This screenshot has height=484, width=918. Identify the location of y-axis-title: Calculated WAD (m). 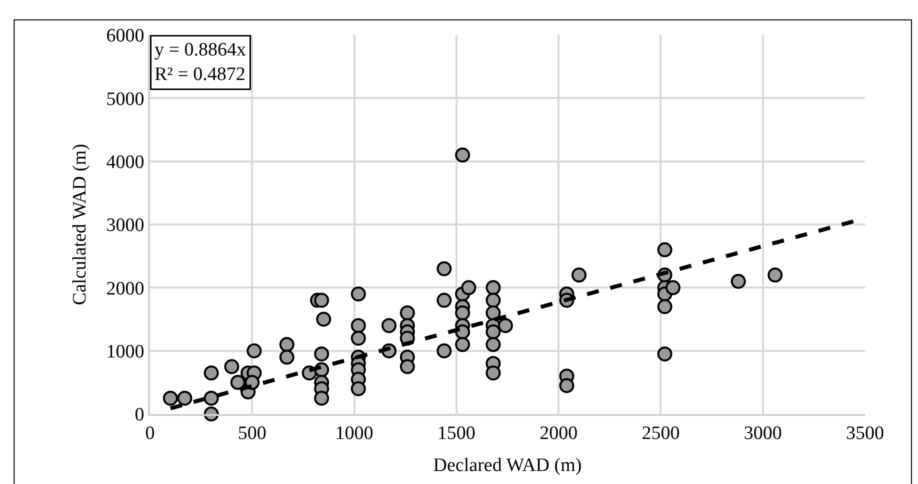
(80, 225).